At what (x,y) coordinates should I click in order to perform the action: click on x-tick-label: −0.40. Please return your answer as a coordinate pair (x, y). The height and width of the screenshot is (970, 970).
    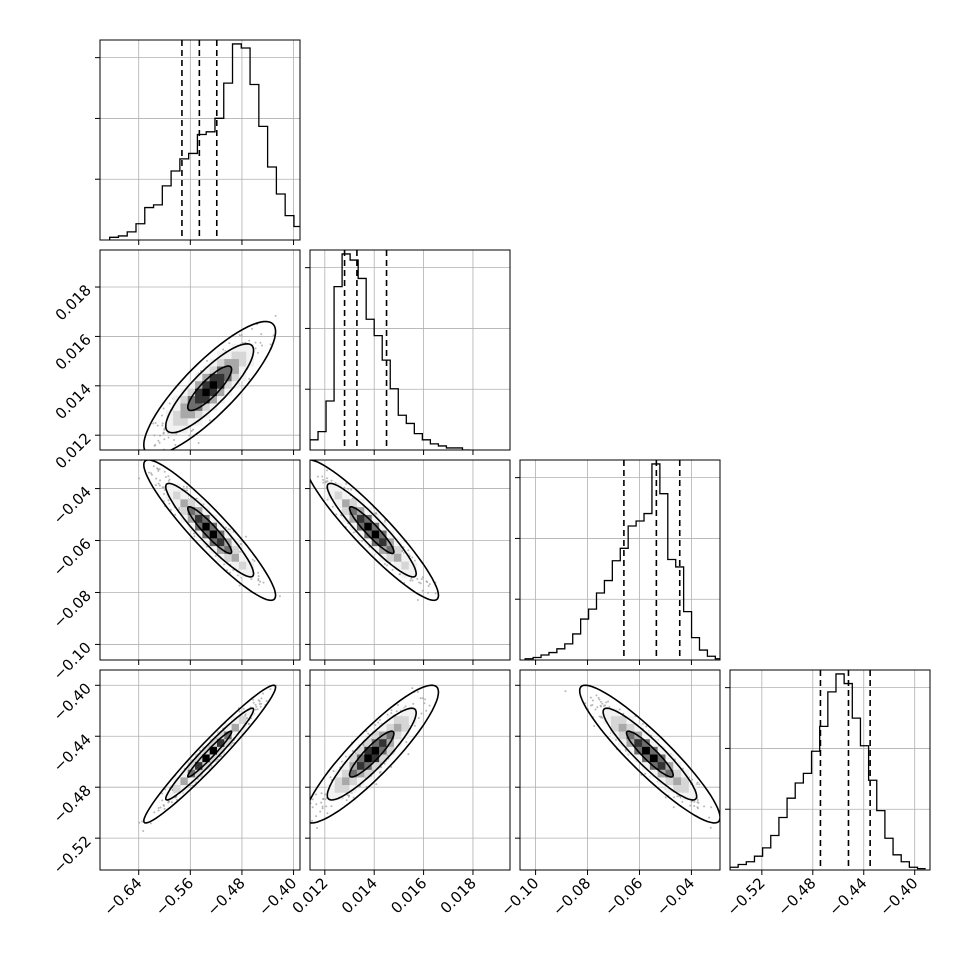
    Looking at the image, I should click on (277, 896).